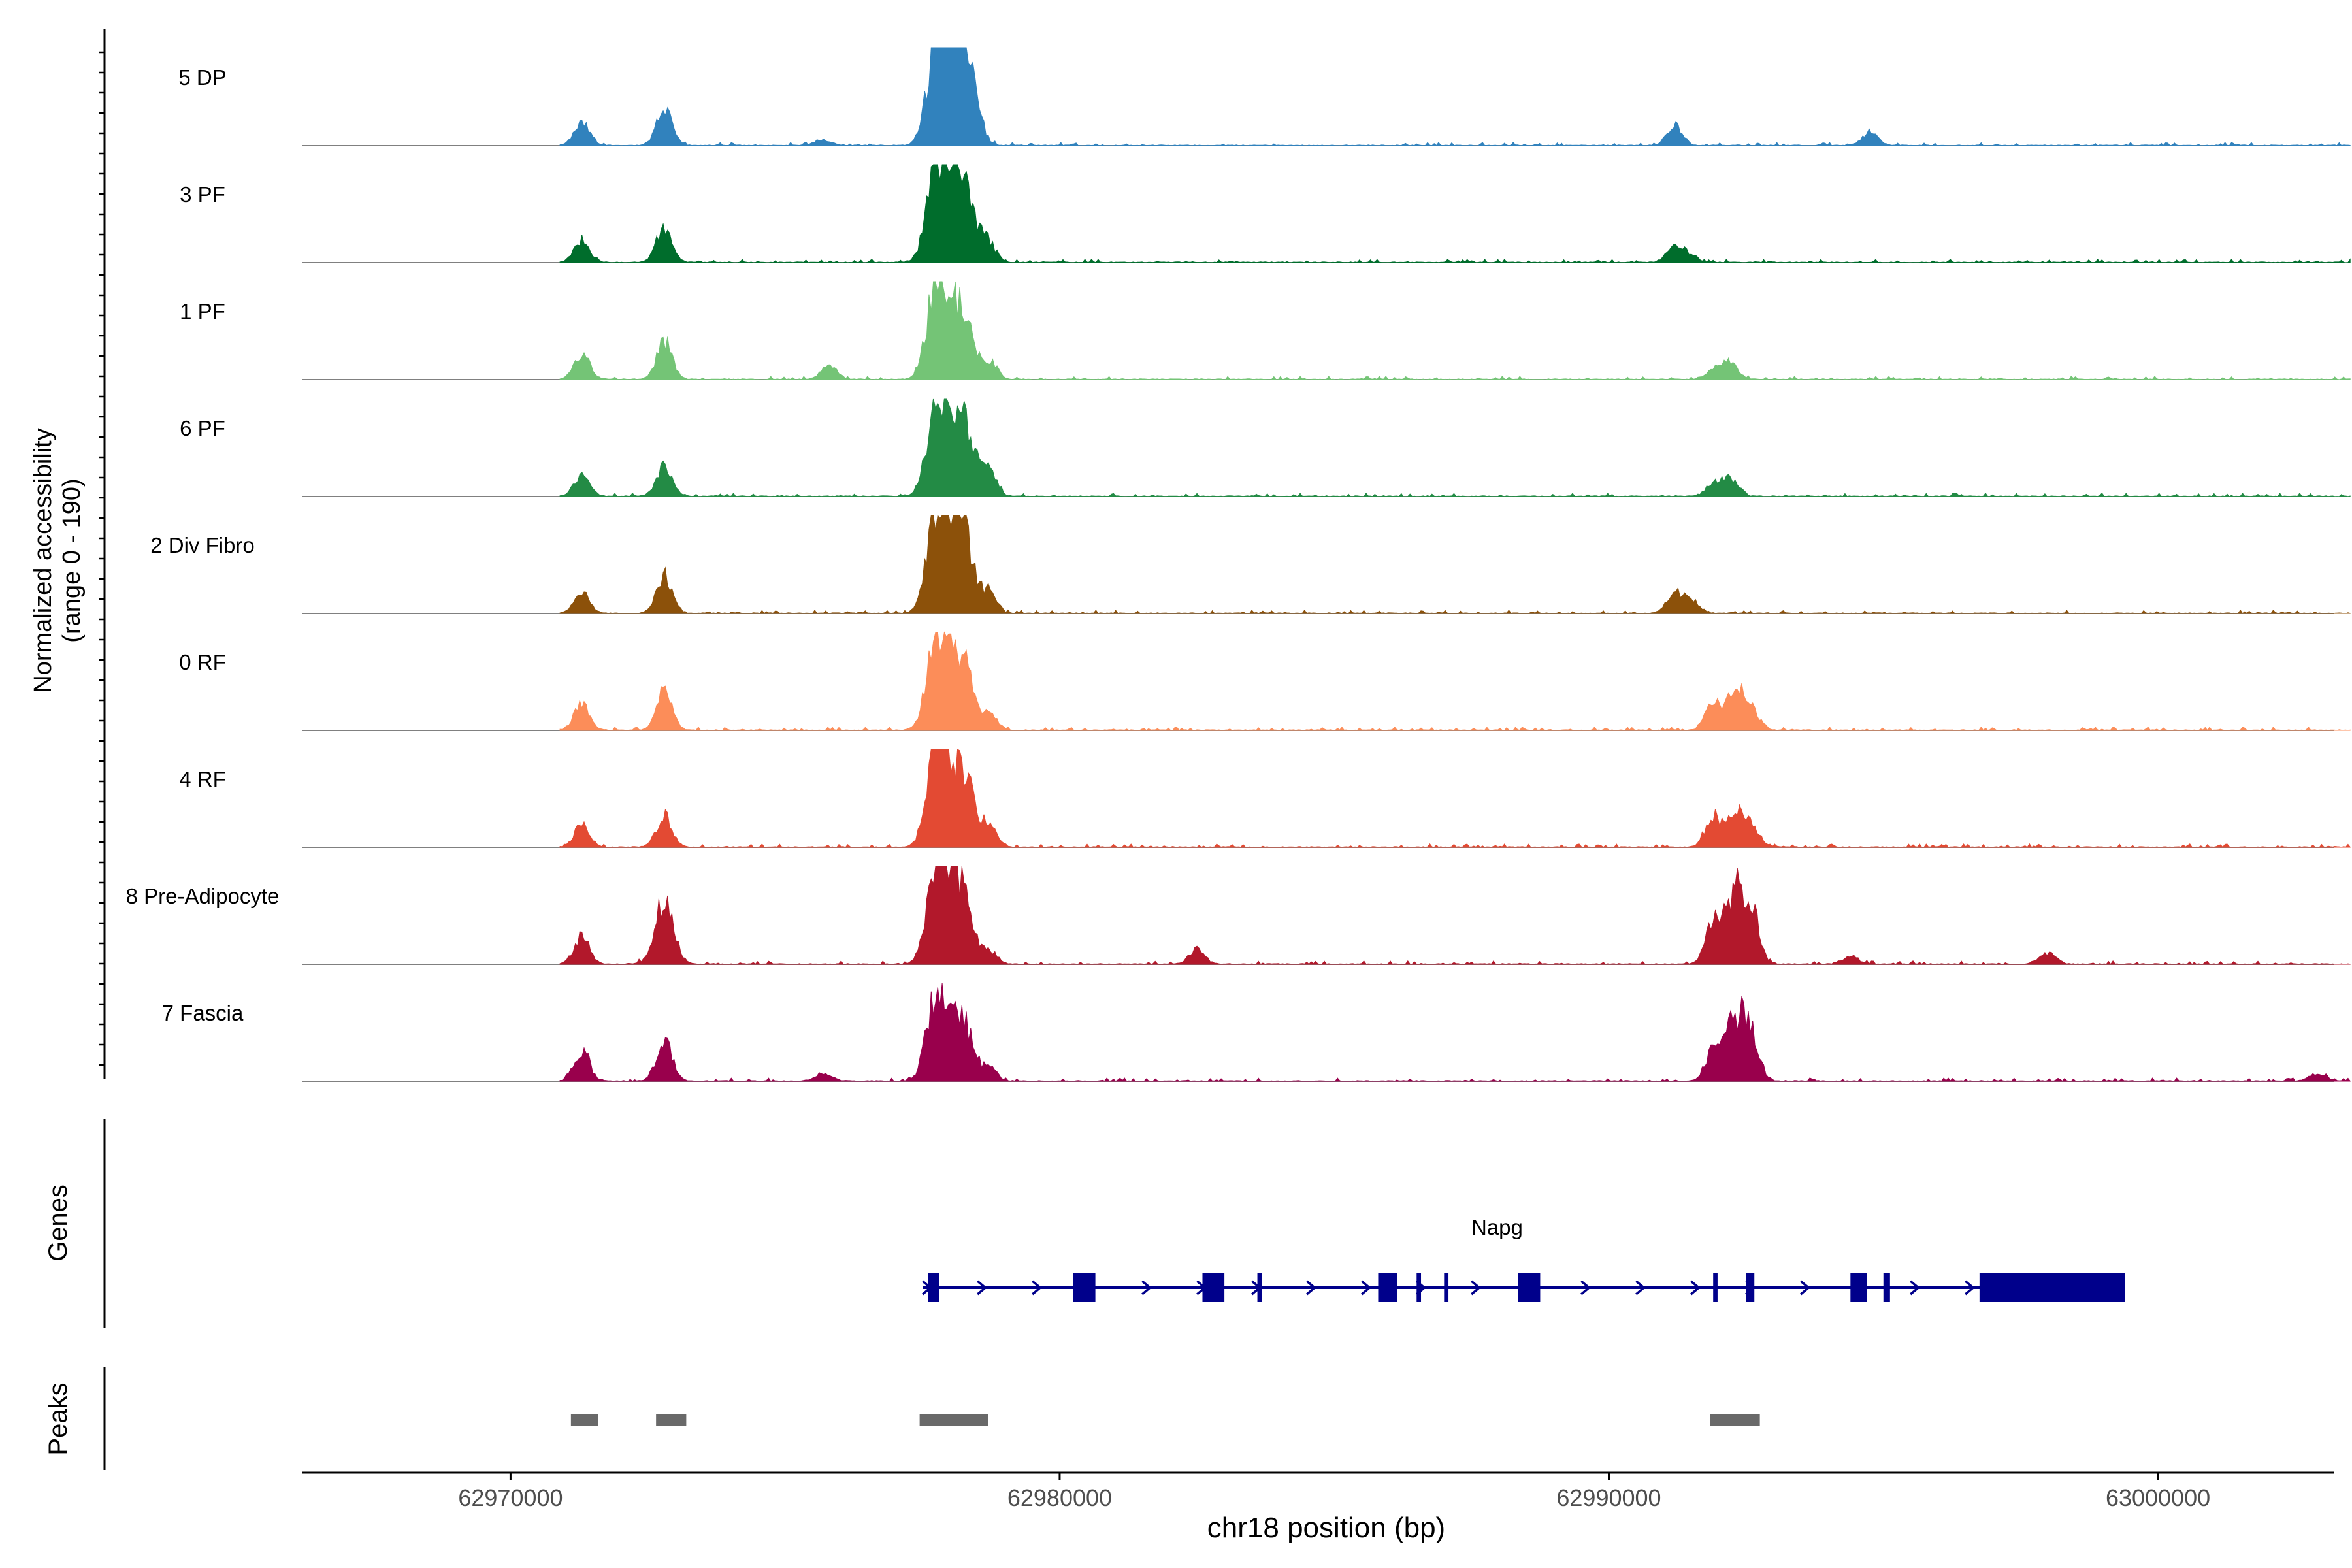 This screenshot has width=2352, height=1568. I want to click on x-axis-ticks: 62970000 62980000 62990000 63000000, so click(1334, 1492).